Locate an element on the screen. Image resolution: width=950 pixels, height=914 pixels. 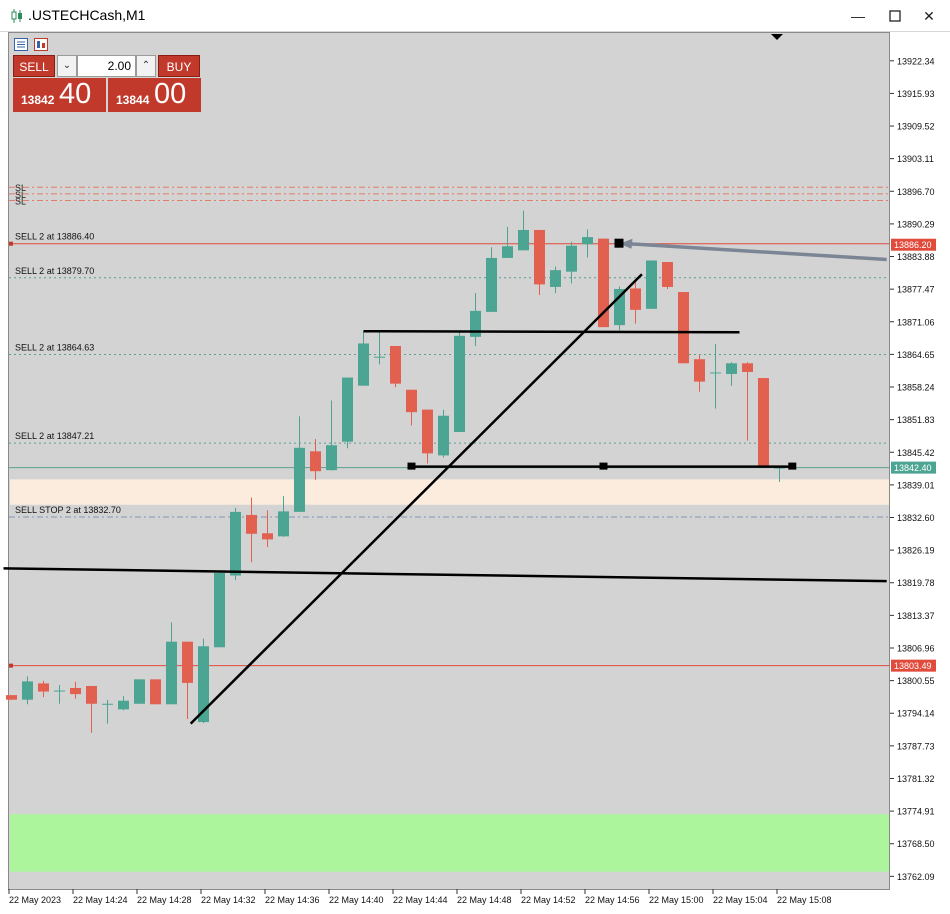
price-tick-label: 13896.70 is located at coordinates (916, 192).